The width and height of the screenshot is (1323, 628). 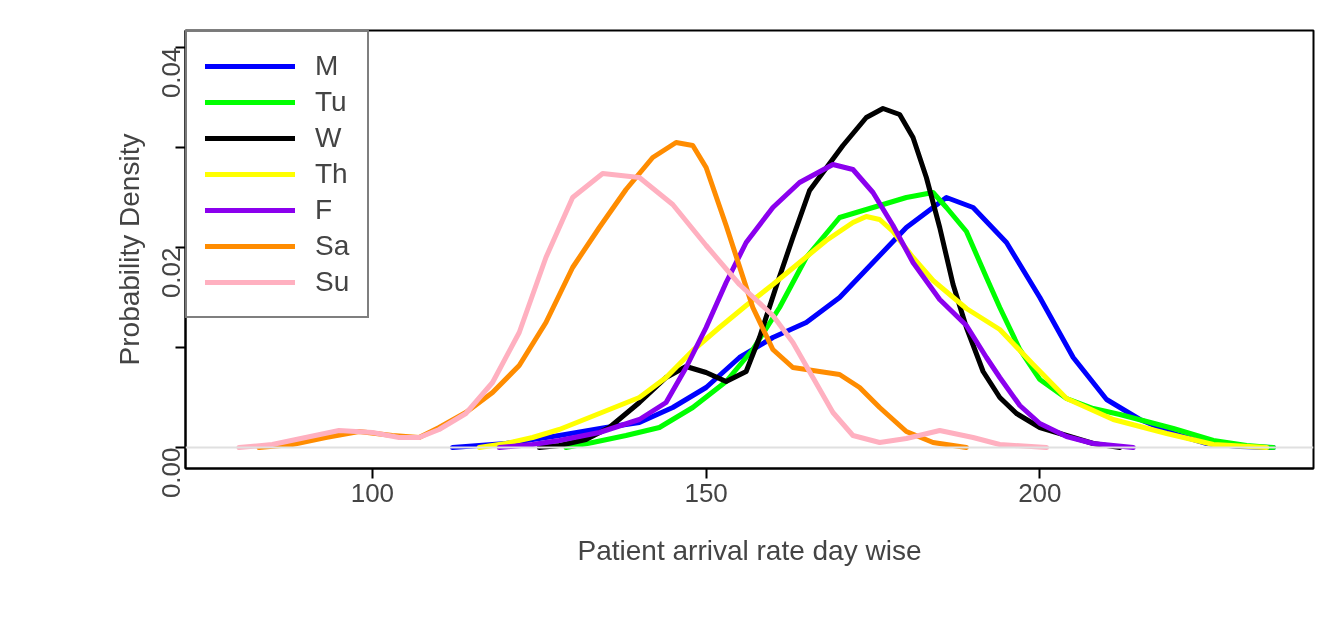 What do you see at coordinates (1040, 492) in the screenshot?
I see `x-tick-label: 200` at bounding box center [1040, 492].